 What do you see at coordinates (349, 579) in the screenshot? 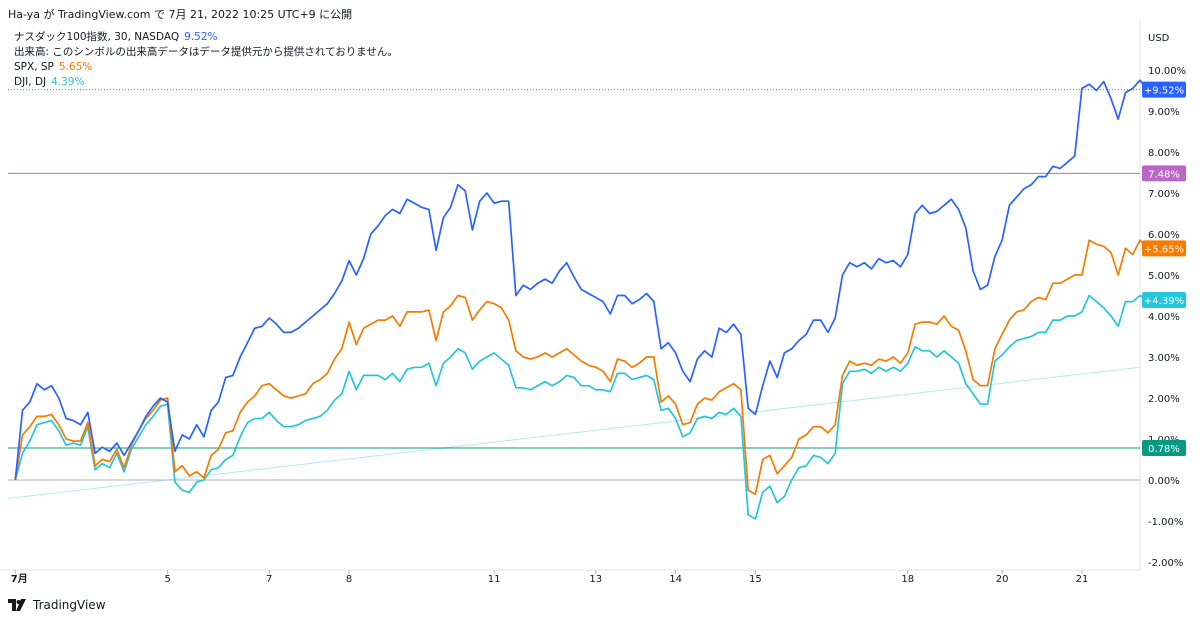
I see `x-tick-label: 8` at bounding box center [349, 579].